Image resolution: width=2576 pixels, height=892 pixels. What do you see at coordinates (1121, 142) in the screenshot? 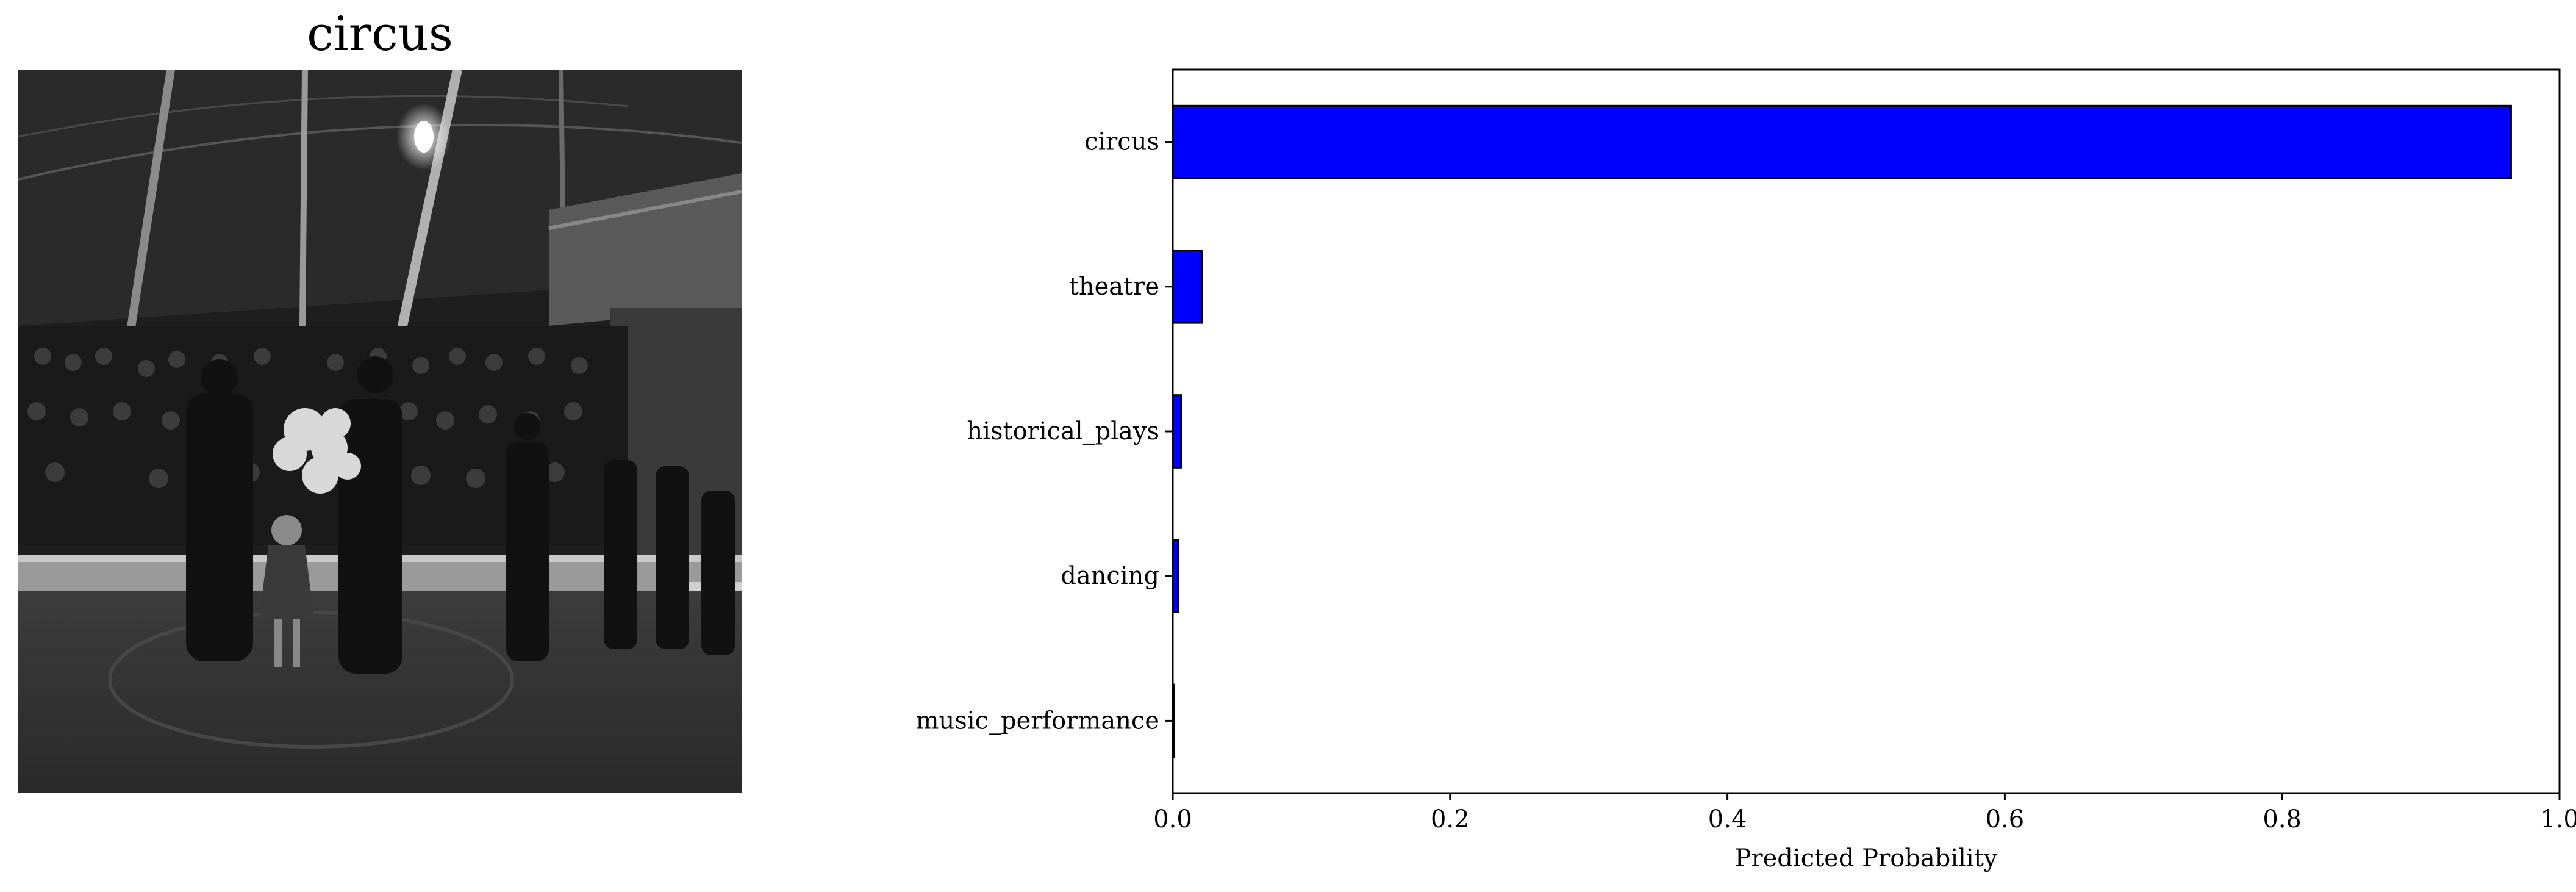
I see `y-tick-label: circus` at bounding box center [1121, 142].